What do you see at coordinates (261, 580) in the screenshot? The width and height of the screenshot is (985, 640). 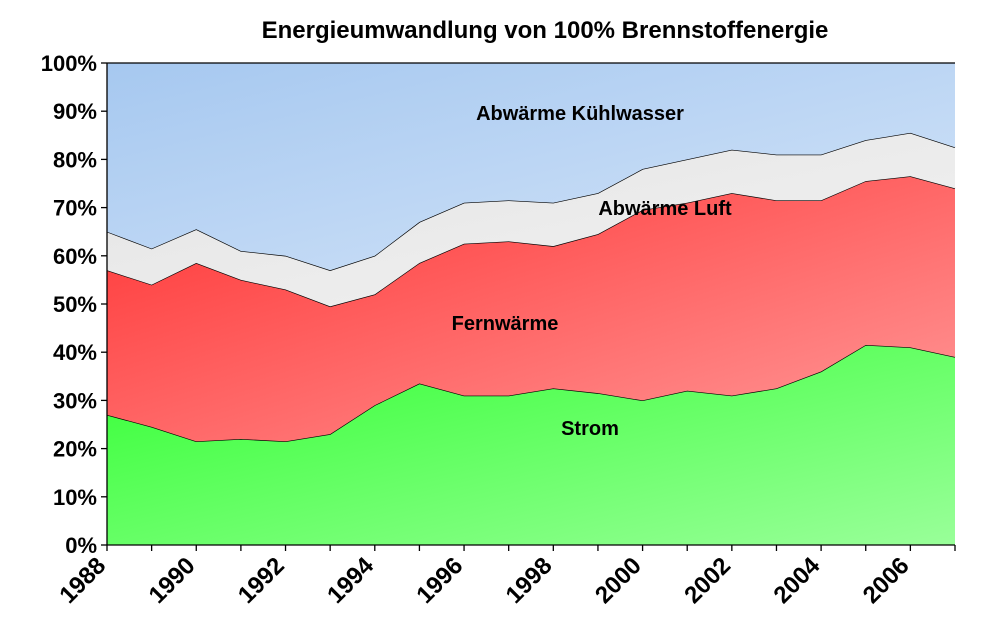 I see `x-tick-label: 1992` at bounding box center [261, 580].